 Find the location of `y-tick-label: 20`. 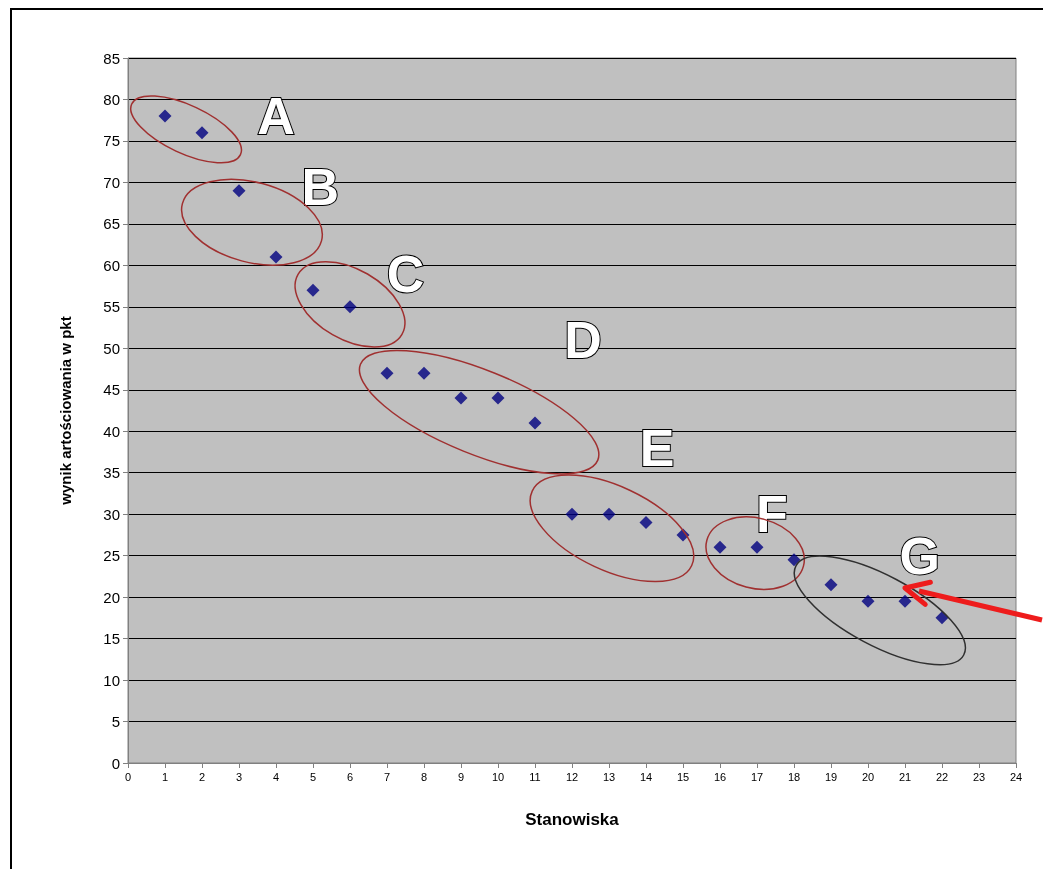

y-tick-label: 20 is located at coordinates (111, 597).